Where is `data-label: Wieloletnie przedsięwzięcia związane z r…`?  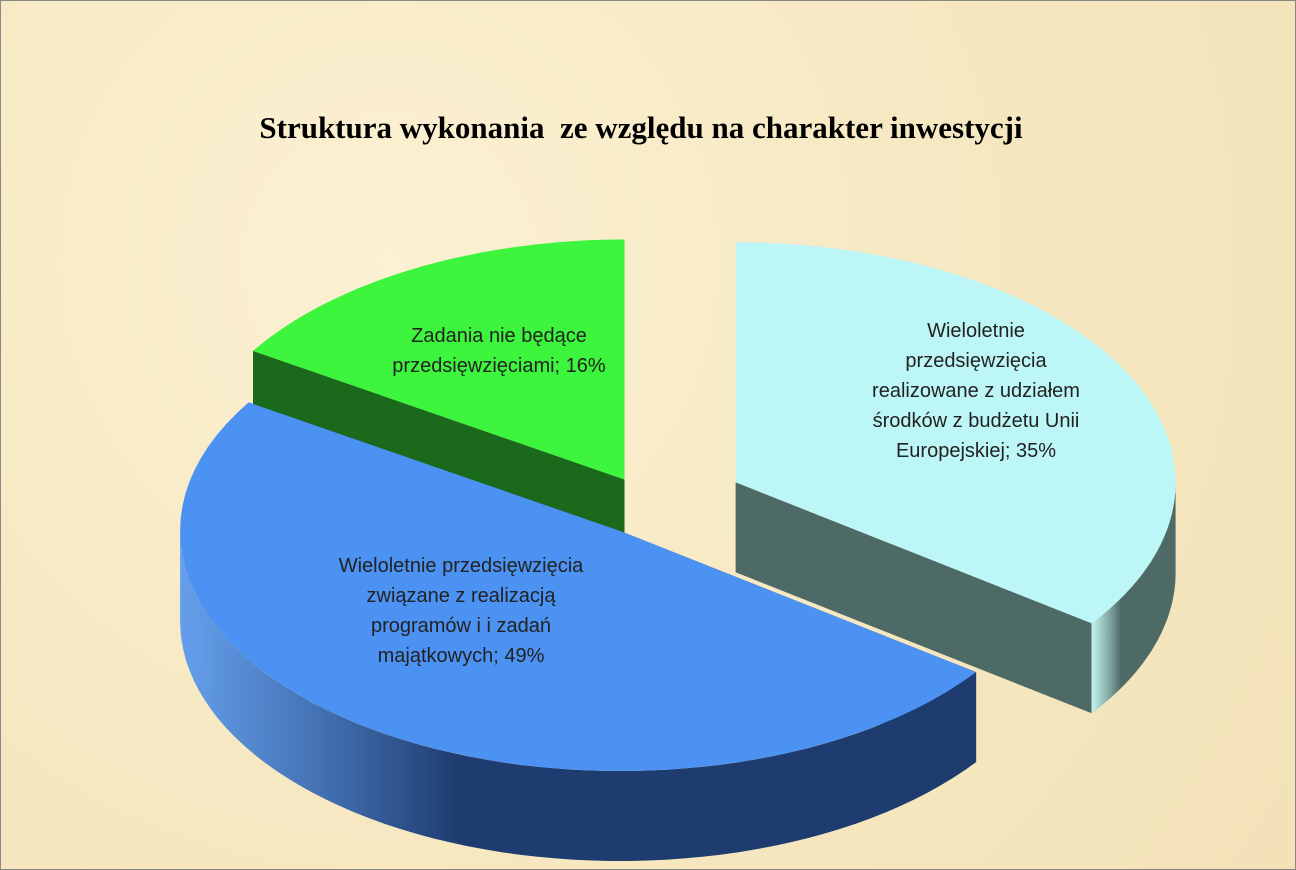
data-label: Wieloletnie przedsięwzięcia związane z r… is located at coordinates (461, 611).